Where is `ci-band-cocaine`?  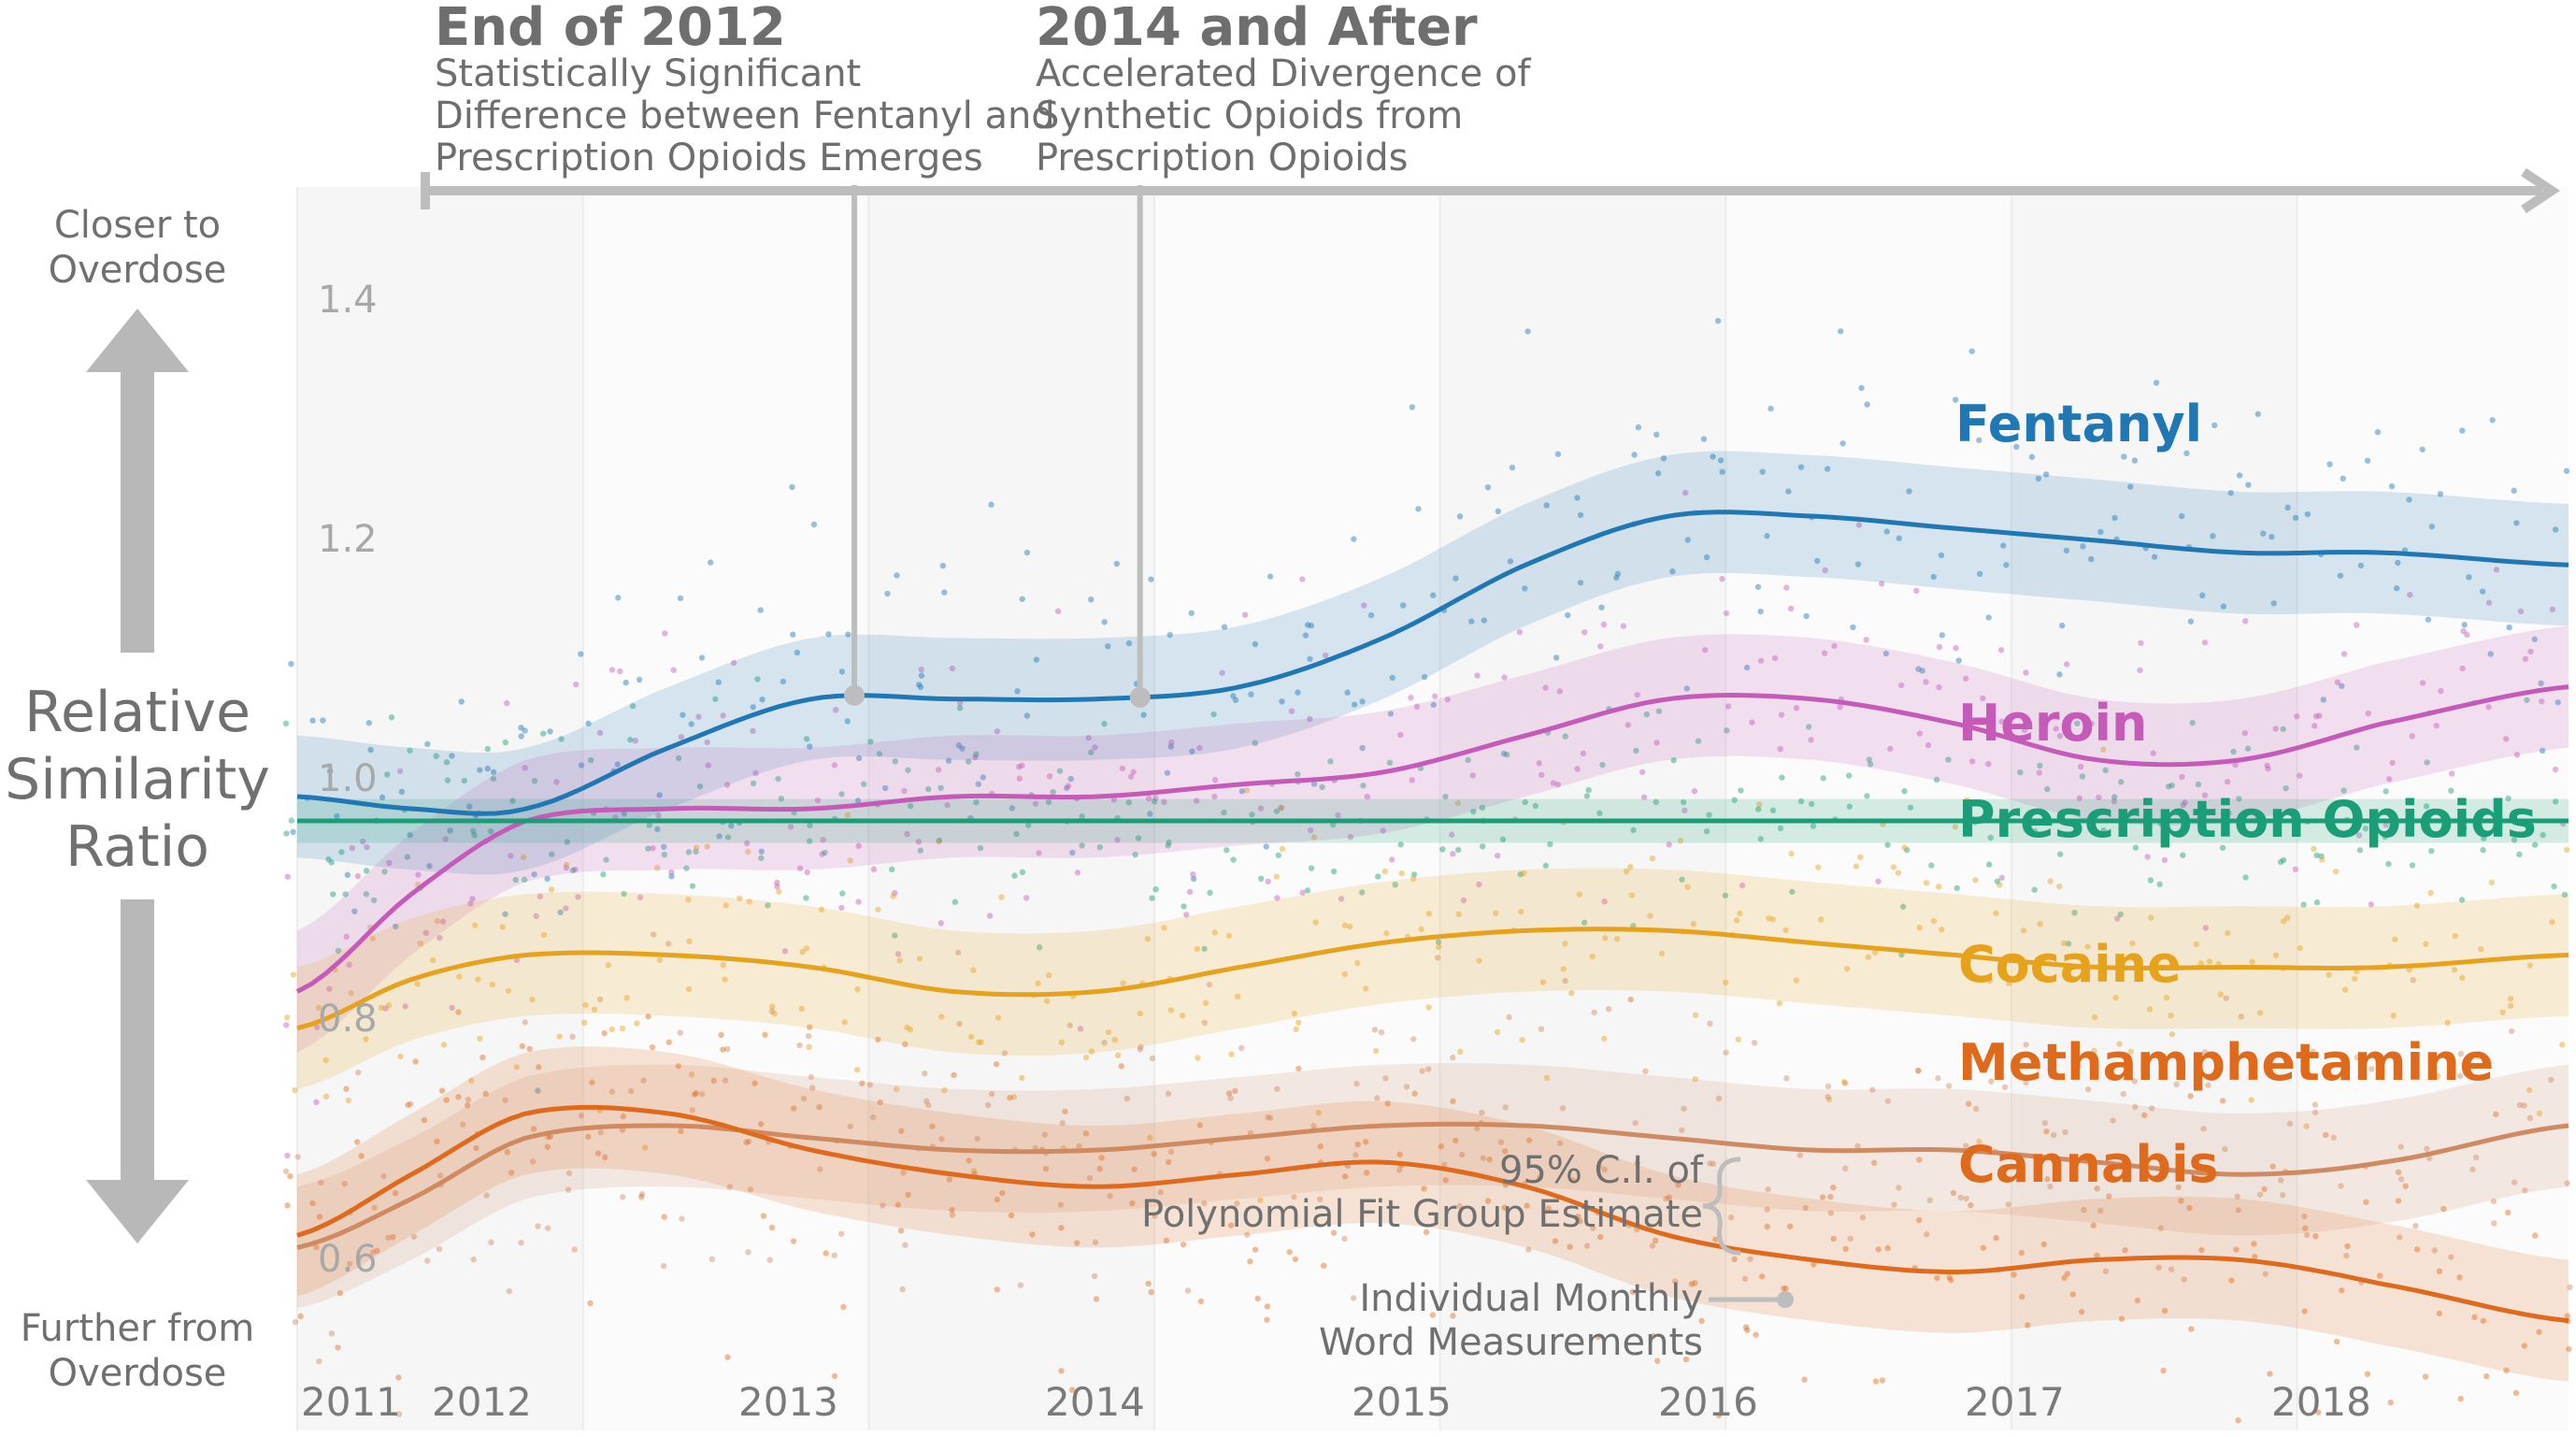
ci-band-cocaine is located at coordinates (1433, 978).